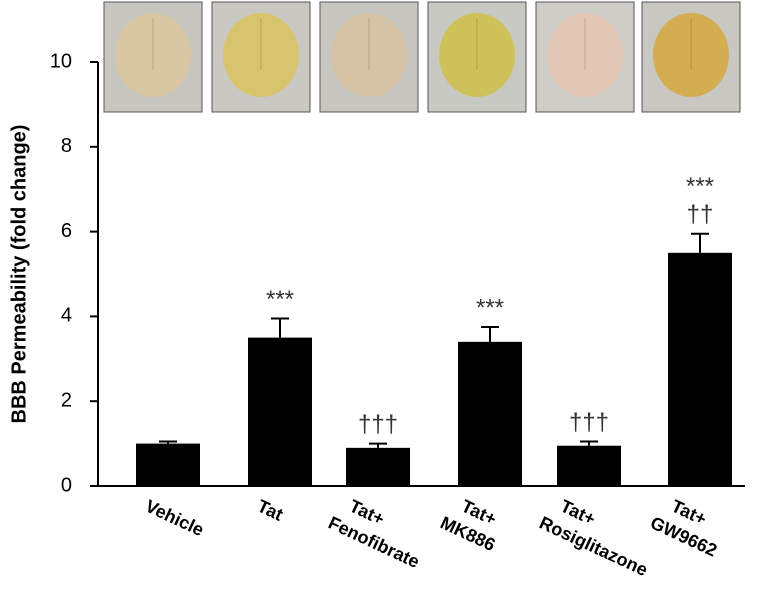  Describe the element at coordinates (61, 61) in the screenshot. I see `y-tick-label: 10` at that location.